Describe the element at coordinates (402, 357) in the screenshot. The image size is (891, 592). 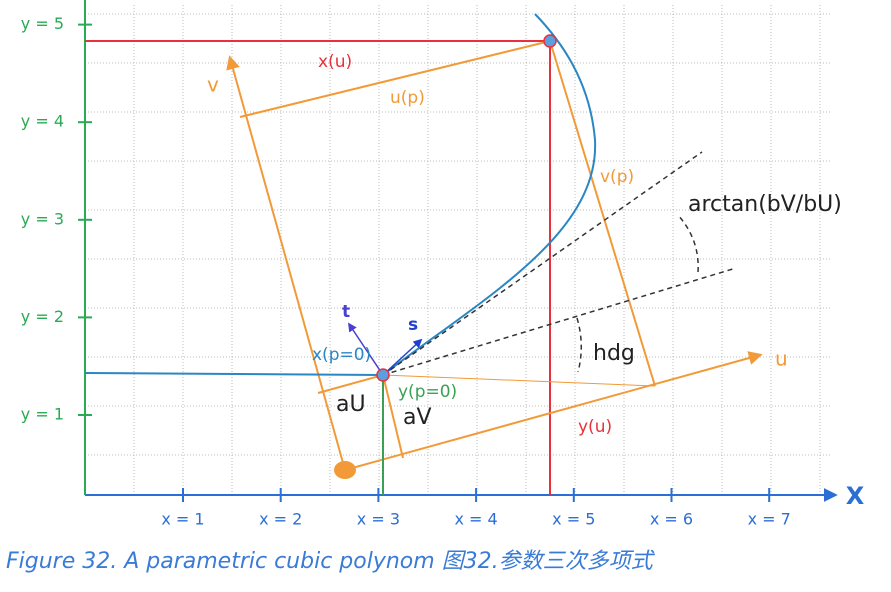
I see `s-arrow` at that location.